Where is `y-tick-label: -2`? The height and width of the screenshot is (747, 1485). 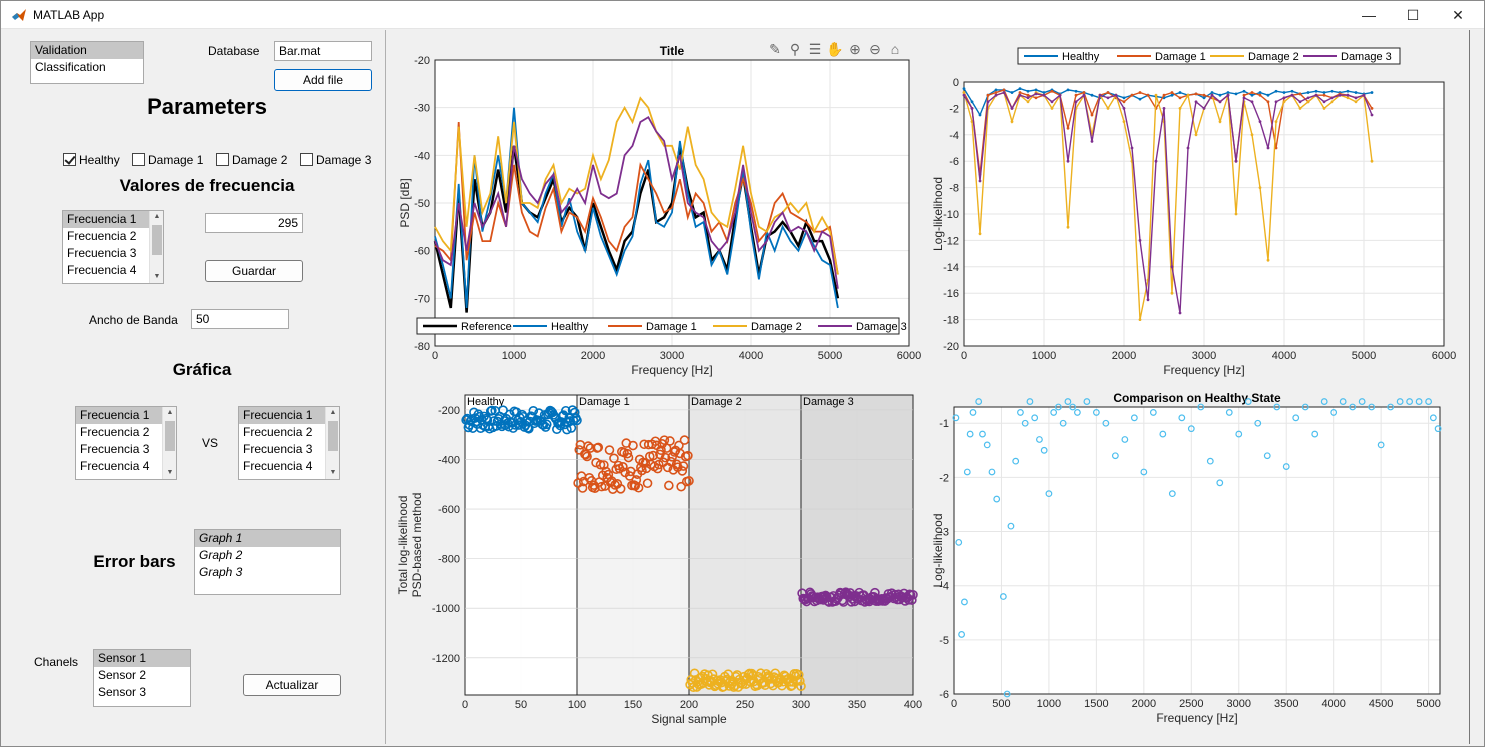
y-tick-label: -2 is located at coordinates (944, 478).